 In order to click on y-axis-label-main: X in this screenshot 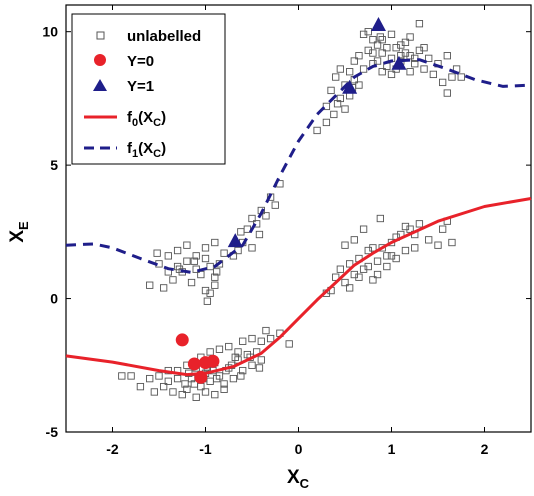, I will do `click(17, 236)`.